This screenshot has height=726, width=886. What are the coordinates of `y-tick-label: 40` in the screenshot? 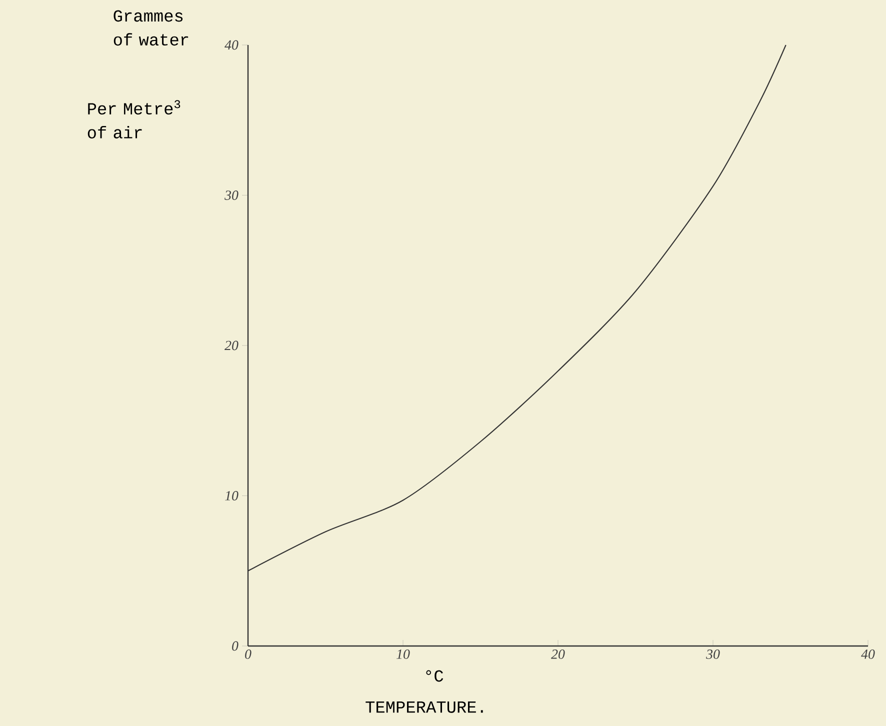 It's located at (231, 45).